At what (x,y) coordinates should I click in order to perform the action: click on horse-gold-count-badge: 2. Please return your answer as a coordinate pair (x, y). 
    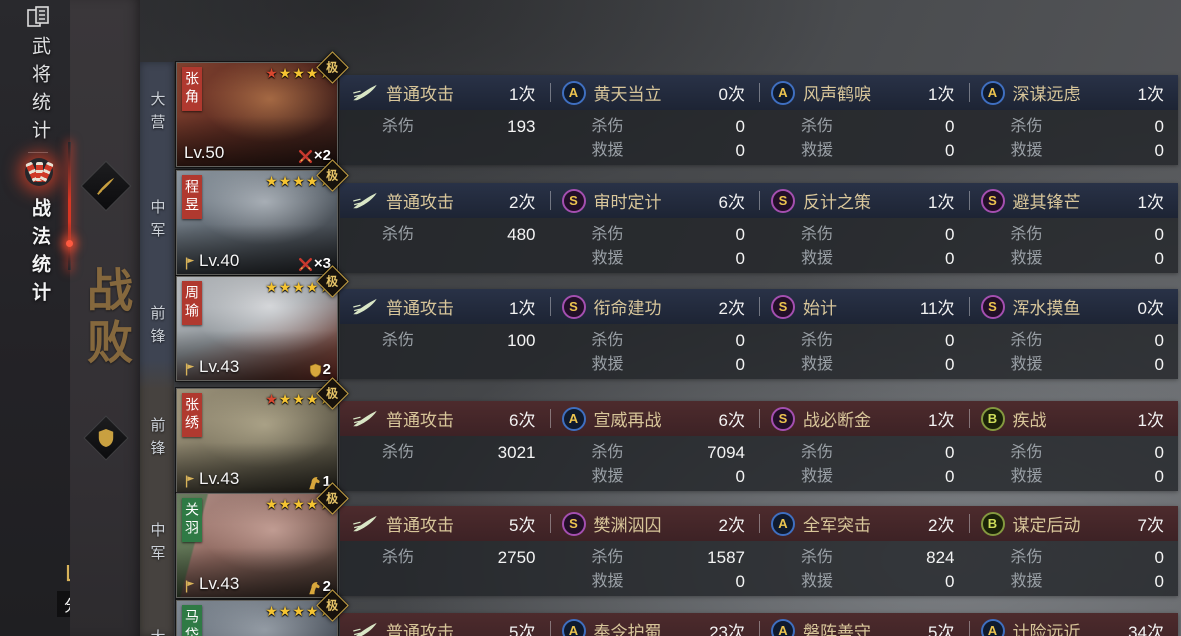
    Looking at the image, I should click on (319, 586).